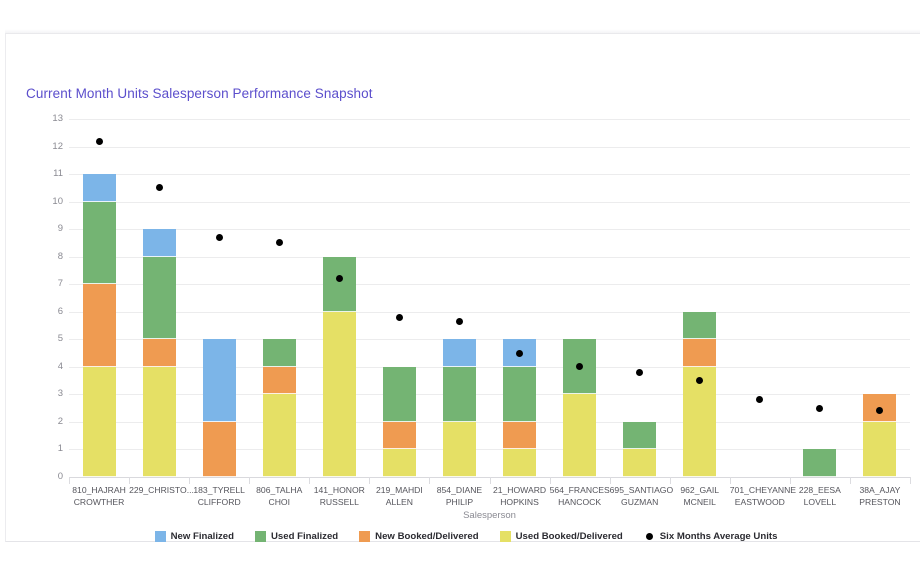 This screenshot has width=920, height=575. Describe the element at coordinates (1, 268) in the screenshot. I see `y-axis-title: Units` at that location.